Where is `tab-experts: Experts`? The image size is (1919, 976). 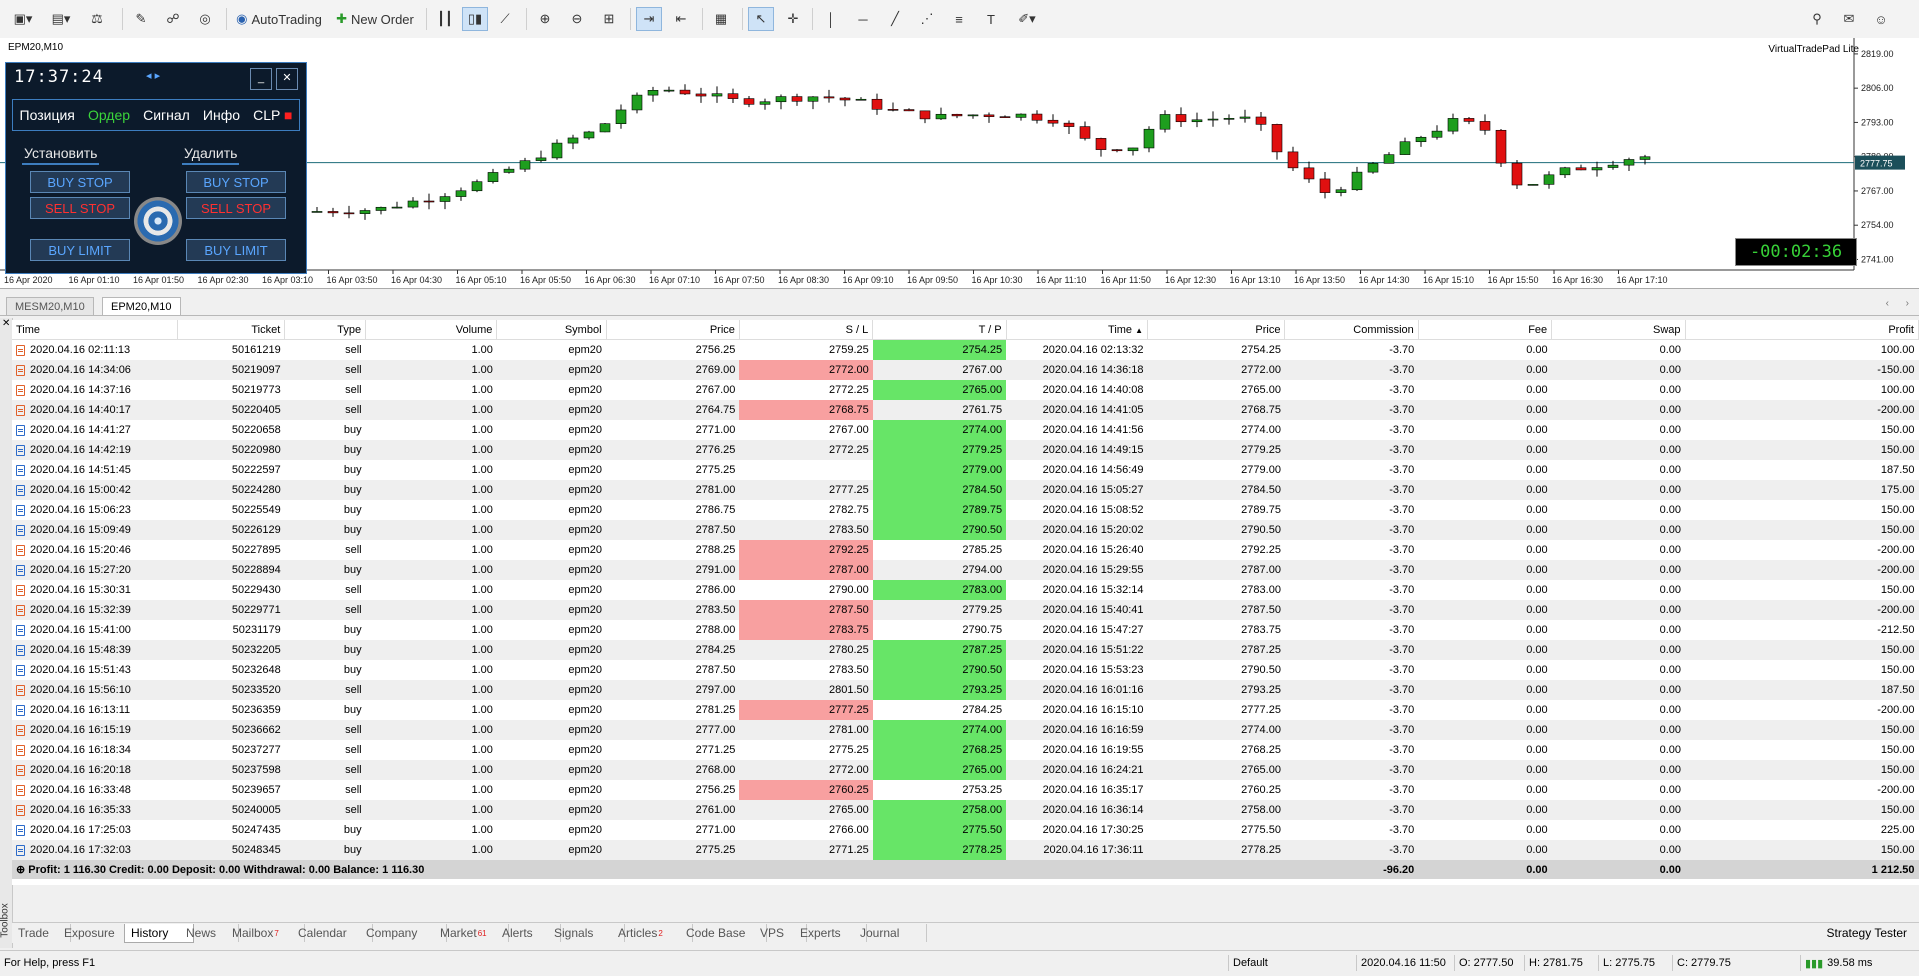 tab-experts: Experts is located at coordinates (830, 933).